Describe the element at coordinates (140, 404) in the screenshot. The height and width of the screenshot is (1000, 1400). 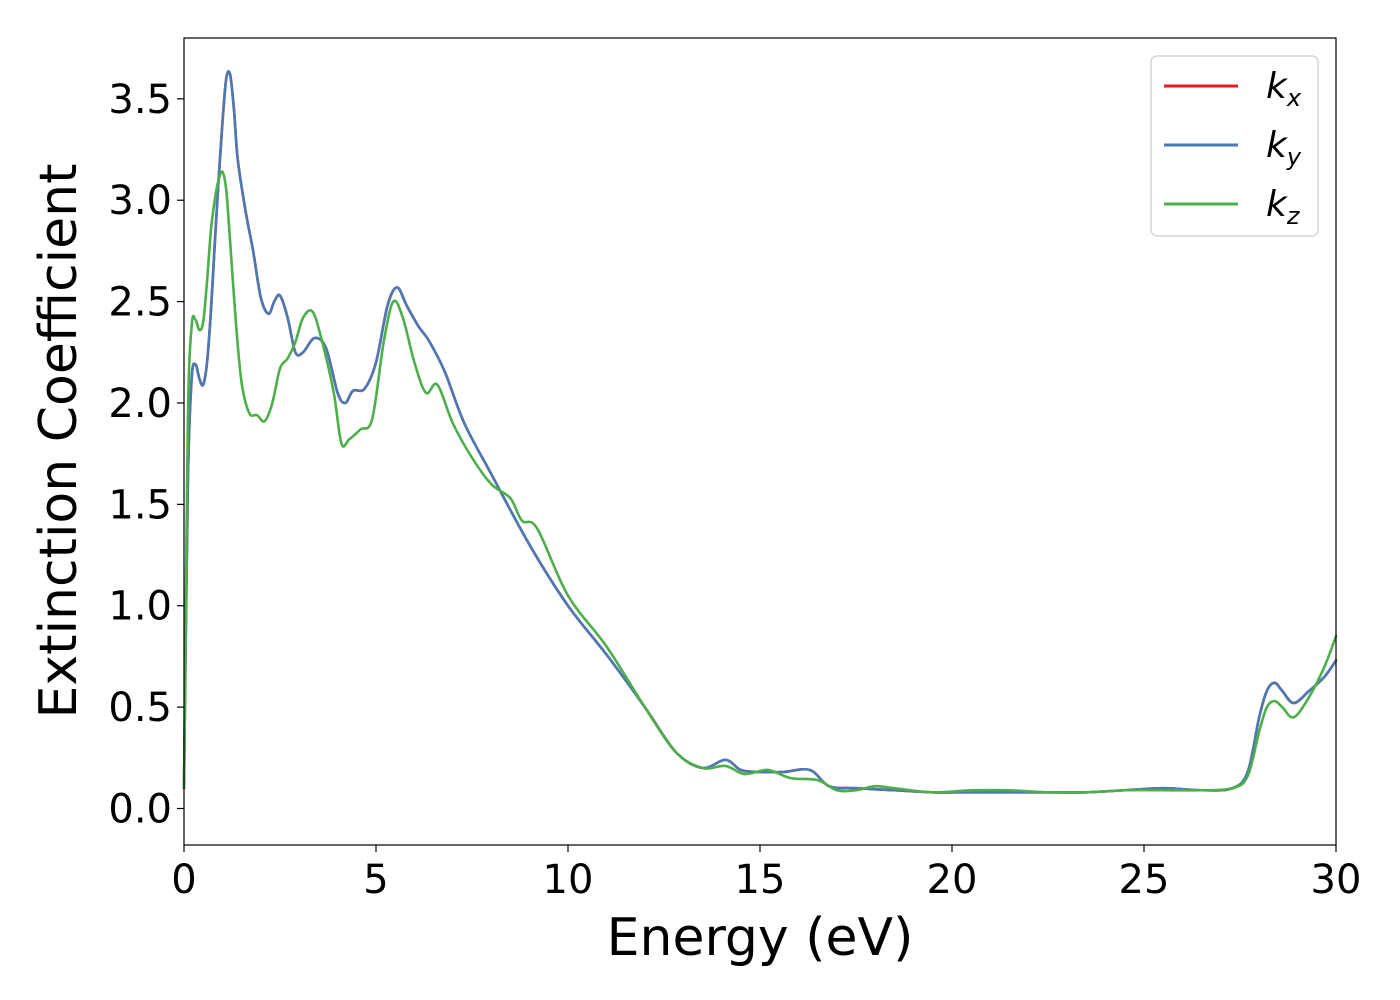
I see `y-tick-label: 2.0` at that location.